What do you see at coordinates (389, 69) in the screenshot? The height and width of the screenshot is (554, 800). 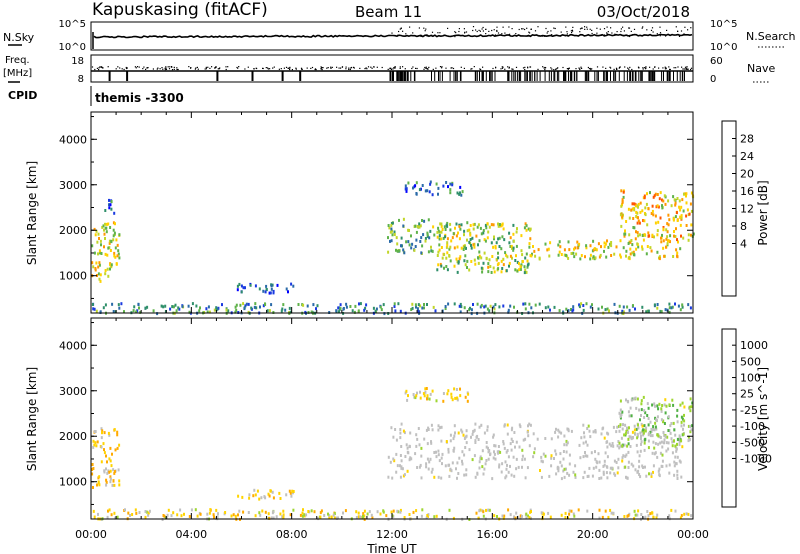 I see `freq-panel: Freq. [MHz] 18 8 60 0 Nave` at bounding box center [389, 69].